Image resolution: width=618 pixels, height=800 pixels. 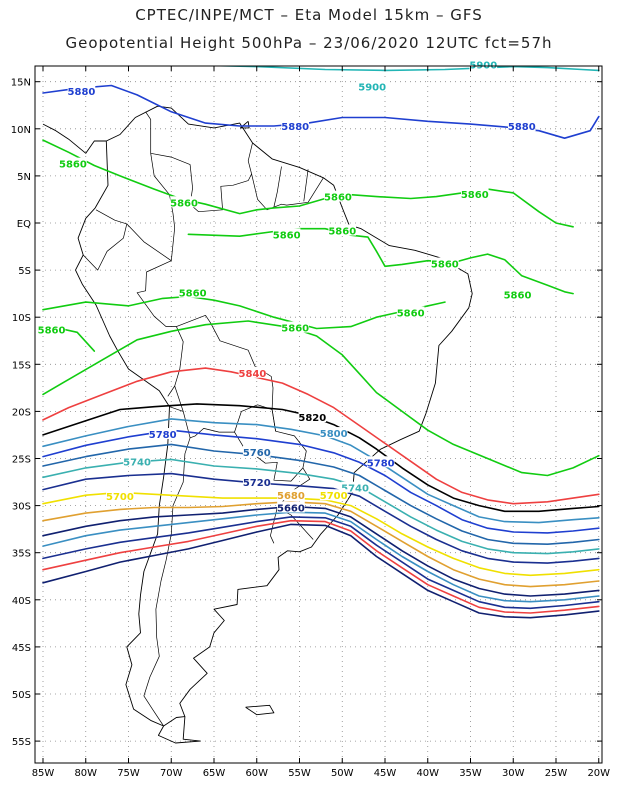 What do you see at coordinates (21, 695) in the screenshot?
I see `lat-tick-label: 50S` at bounding box center [21, 695].